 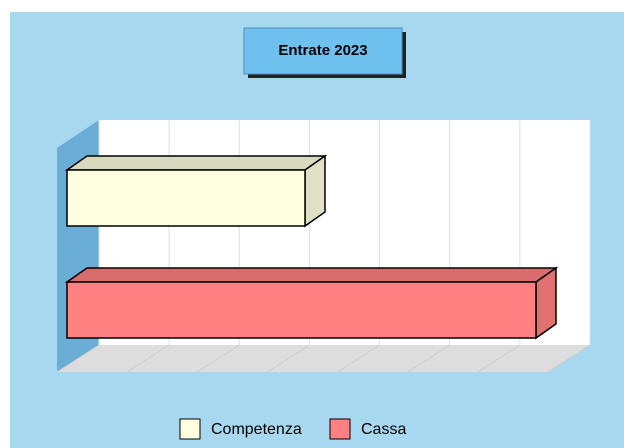 I want to click on legend-label: Competenza, so click(x=256, y=429).